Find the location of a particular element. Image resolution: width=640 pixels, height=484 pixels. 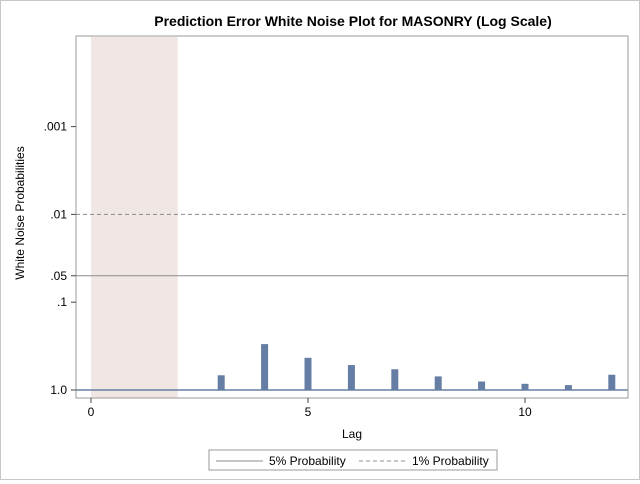

y-tick-label: 1.0 is located at coordinates (58, 390).